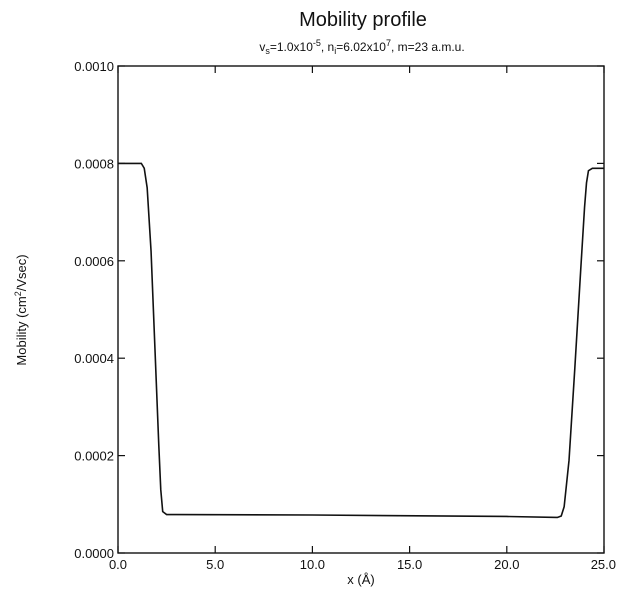  What do you see at coordinates (603, 564) in the screenshot?
I see `x-tick-label: 25.0` at bounding box center [603, 564].